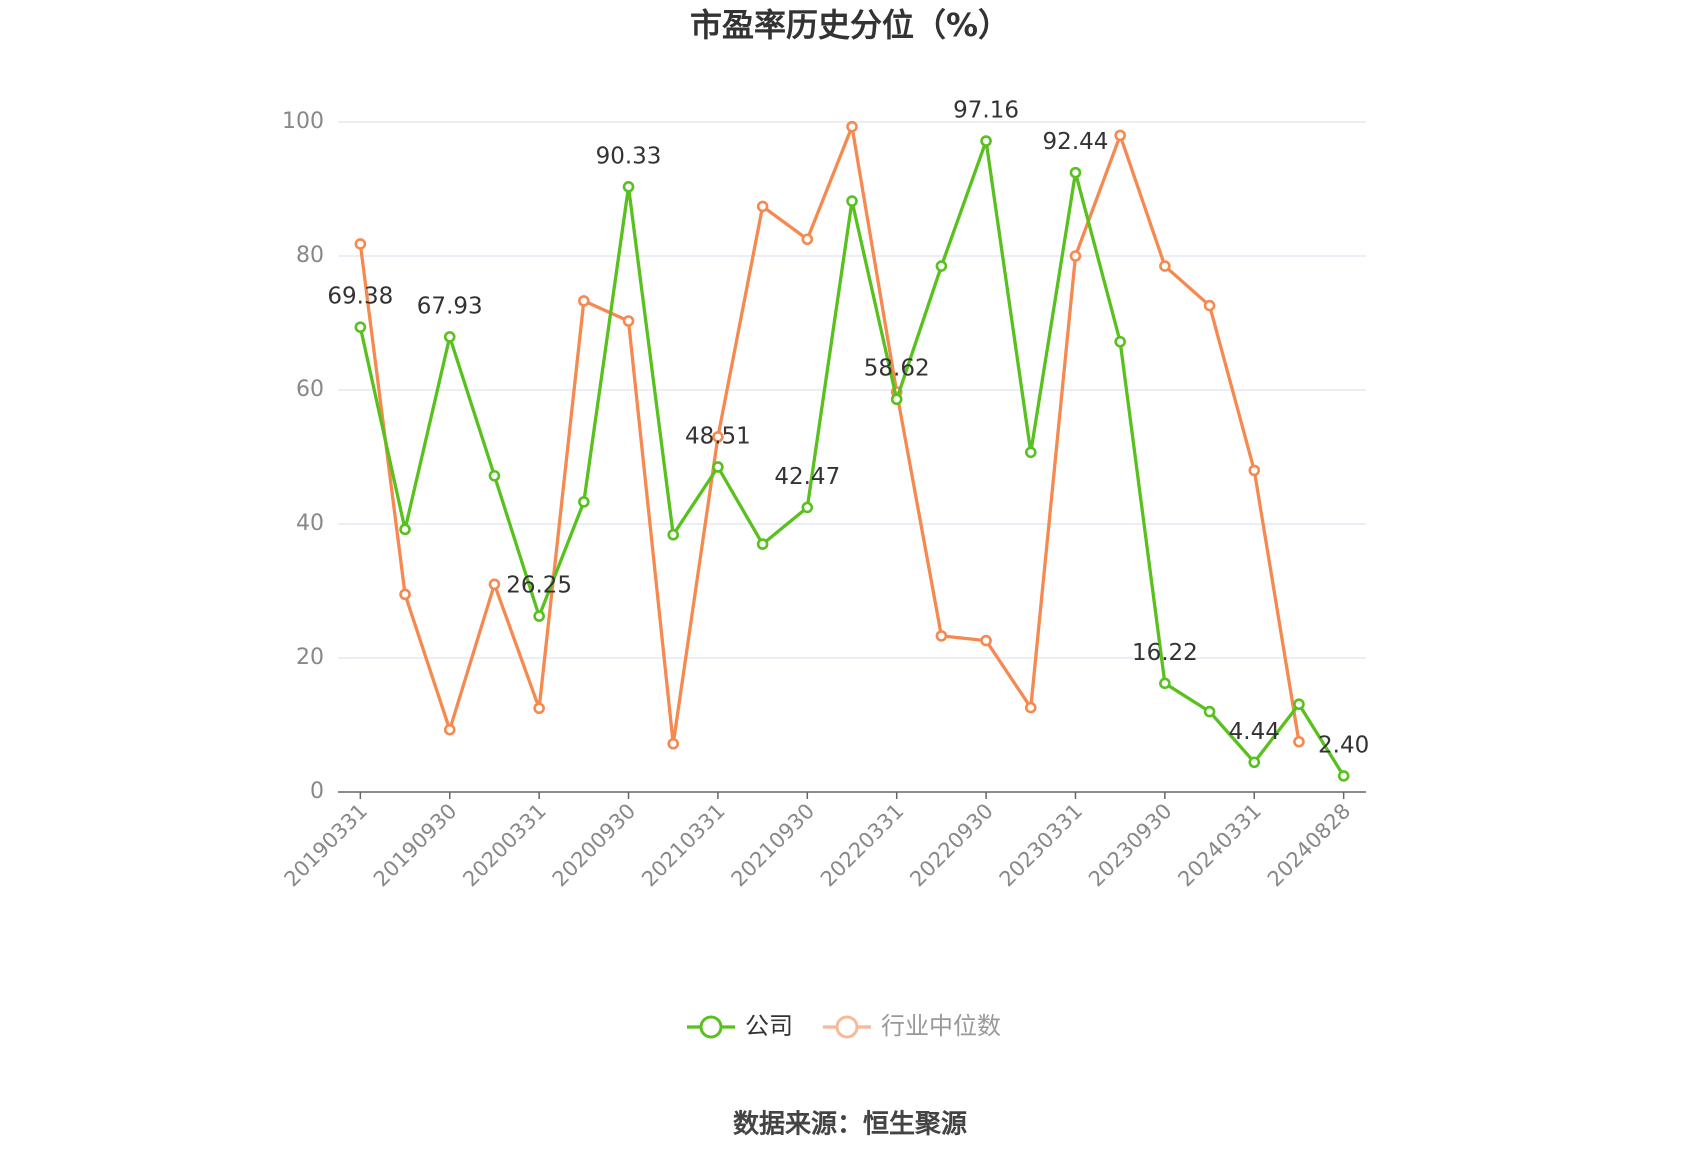  Describe the element at coordinates (807, 477) in the screenshot. I see `data-label: 42.47` at that location.